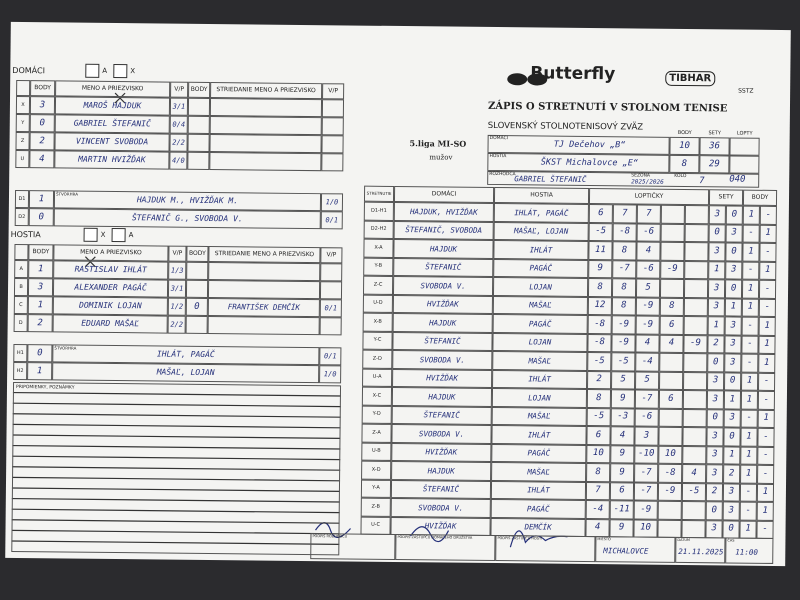 Image resolution: width=800 pixels, height=600 pixels. Describe the element at coordinates (376, 470) in the screenshot. I see `match-code: X-D` at that location.